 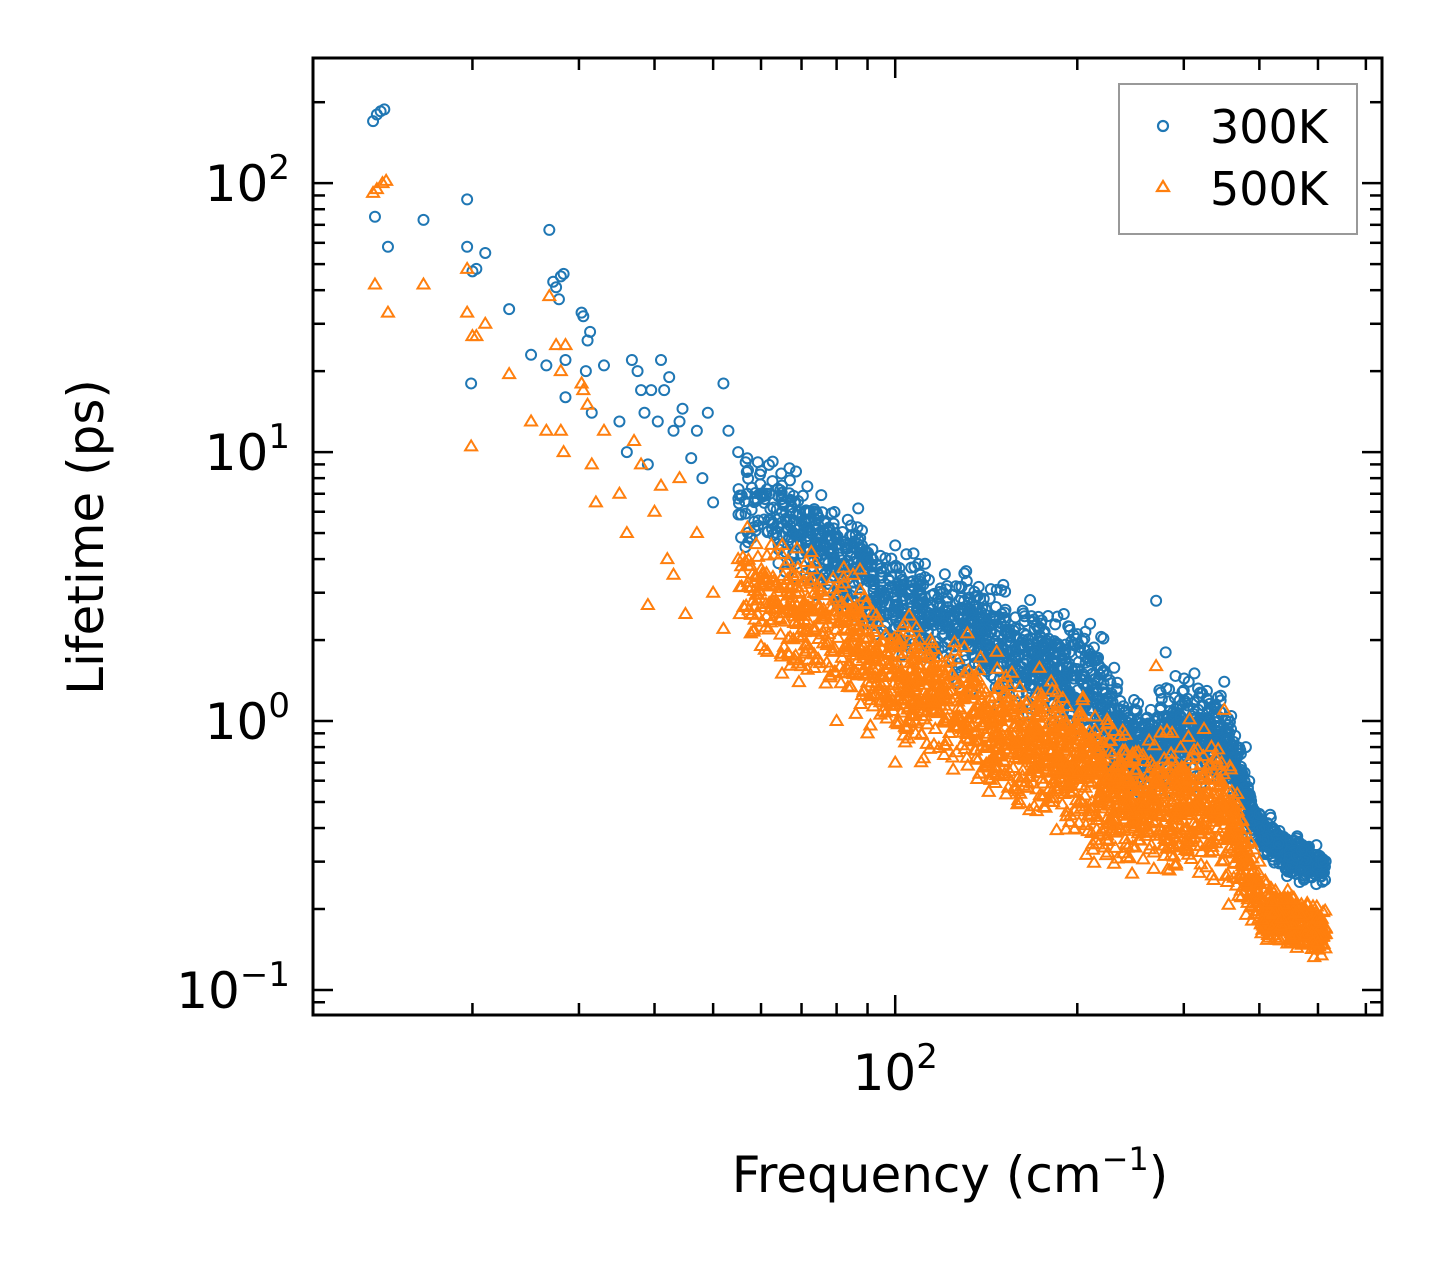 I want to click on legend-box, so click(x=1238, y=159).